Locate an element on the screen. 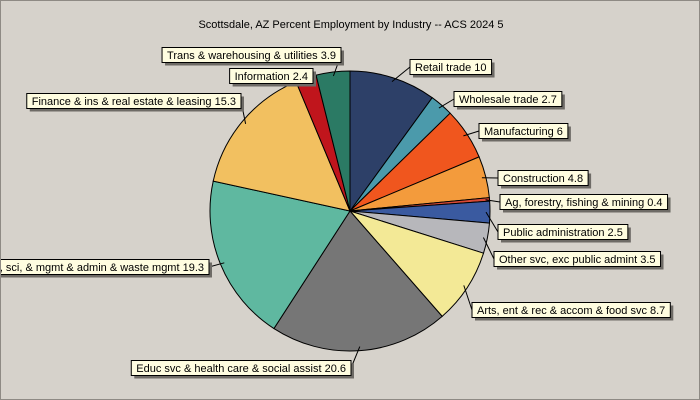 The image size is (700, 400). slice-label: Public administration 2.5 is located at coordinates (558, 227).